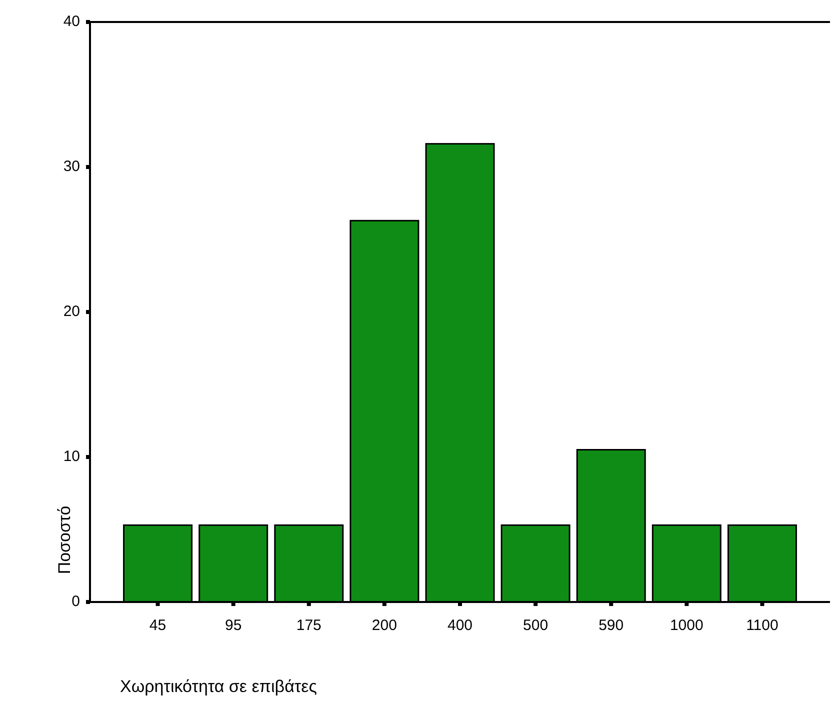  What do you see at coordinates (611, 625) in the screenshot?
I see `x-tick-label: 590` at bounding box center [611, 625].